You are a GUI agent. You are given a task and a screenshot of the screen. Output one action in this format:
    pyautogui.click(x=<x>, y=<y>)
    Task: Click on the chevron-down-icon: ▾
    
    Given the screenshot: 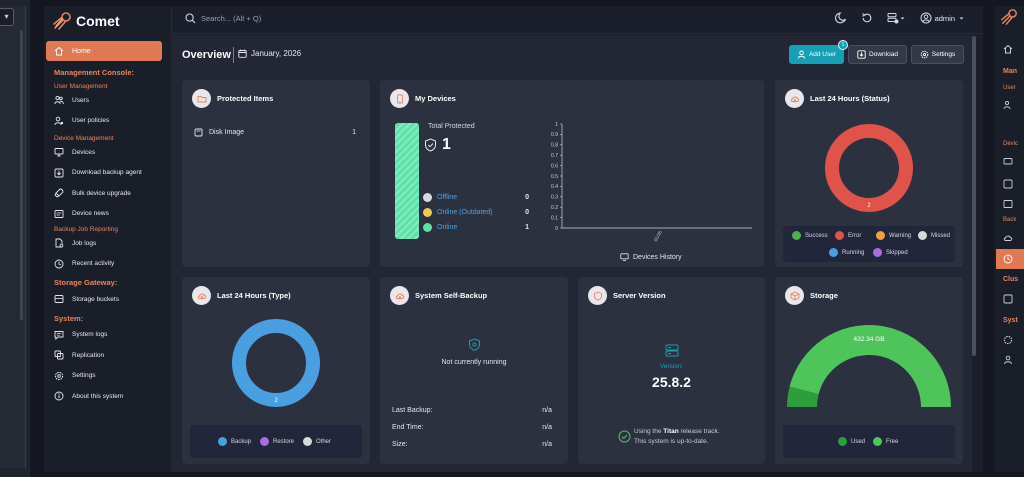 What is the action you would take?
    pyautogui.click(x=7, y=17)
    